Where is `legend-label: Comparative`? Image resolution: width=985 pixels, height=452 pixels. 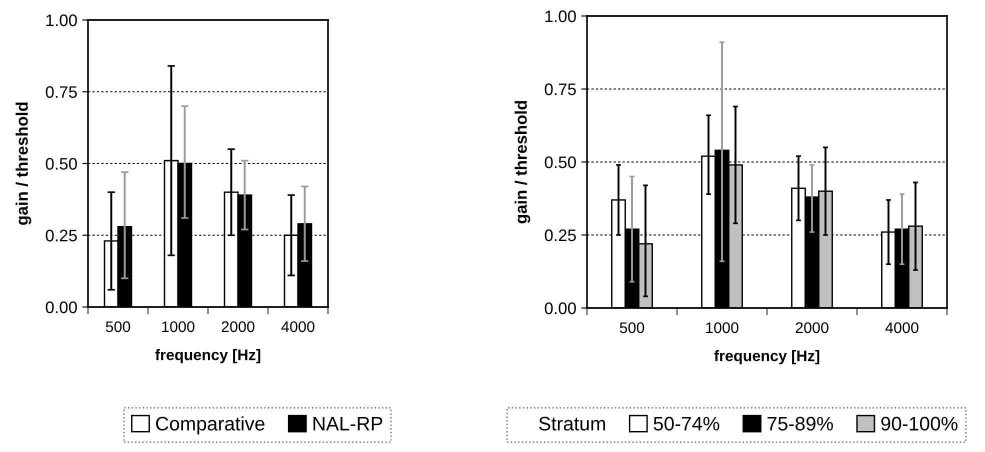 legend-label: Comparative is located at coordinates (210, 425).